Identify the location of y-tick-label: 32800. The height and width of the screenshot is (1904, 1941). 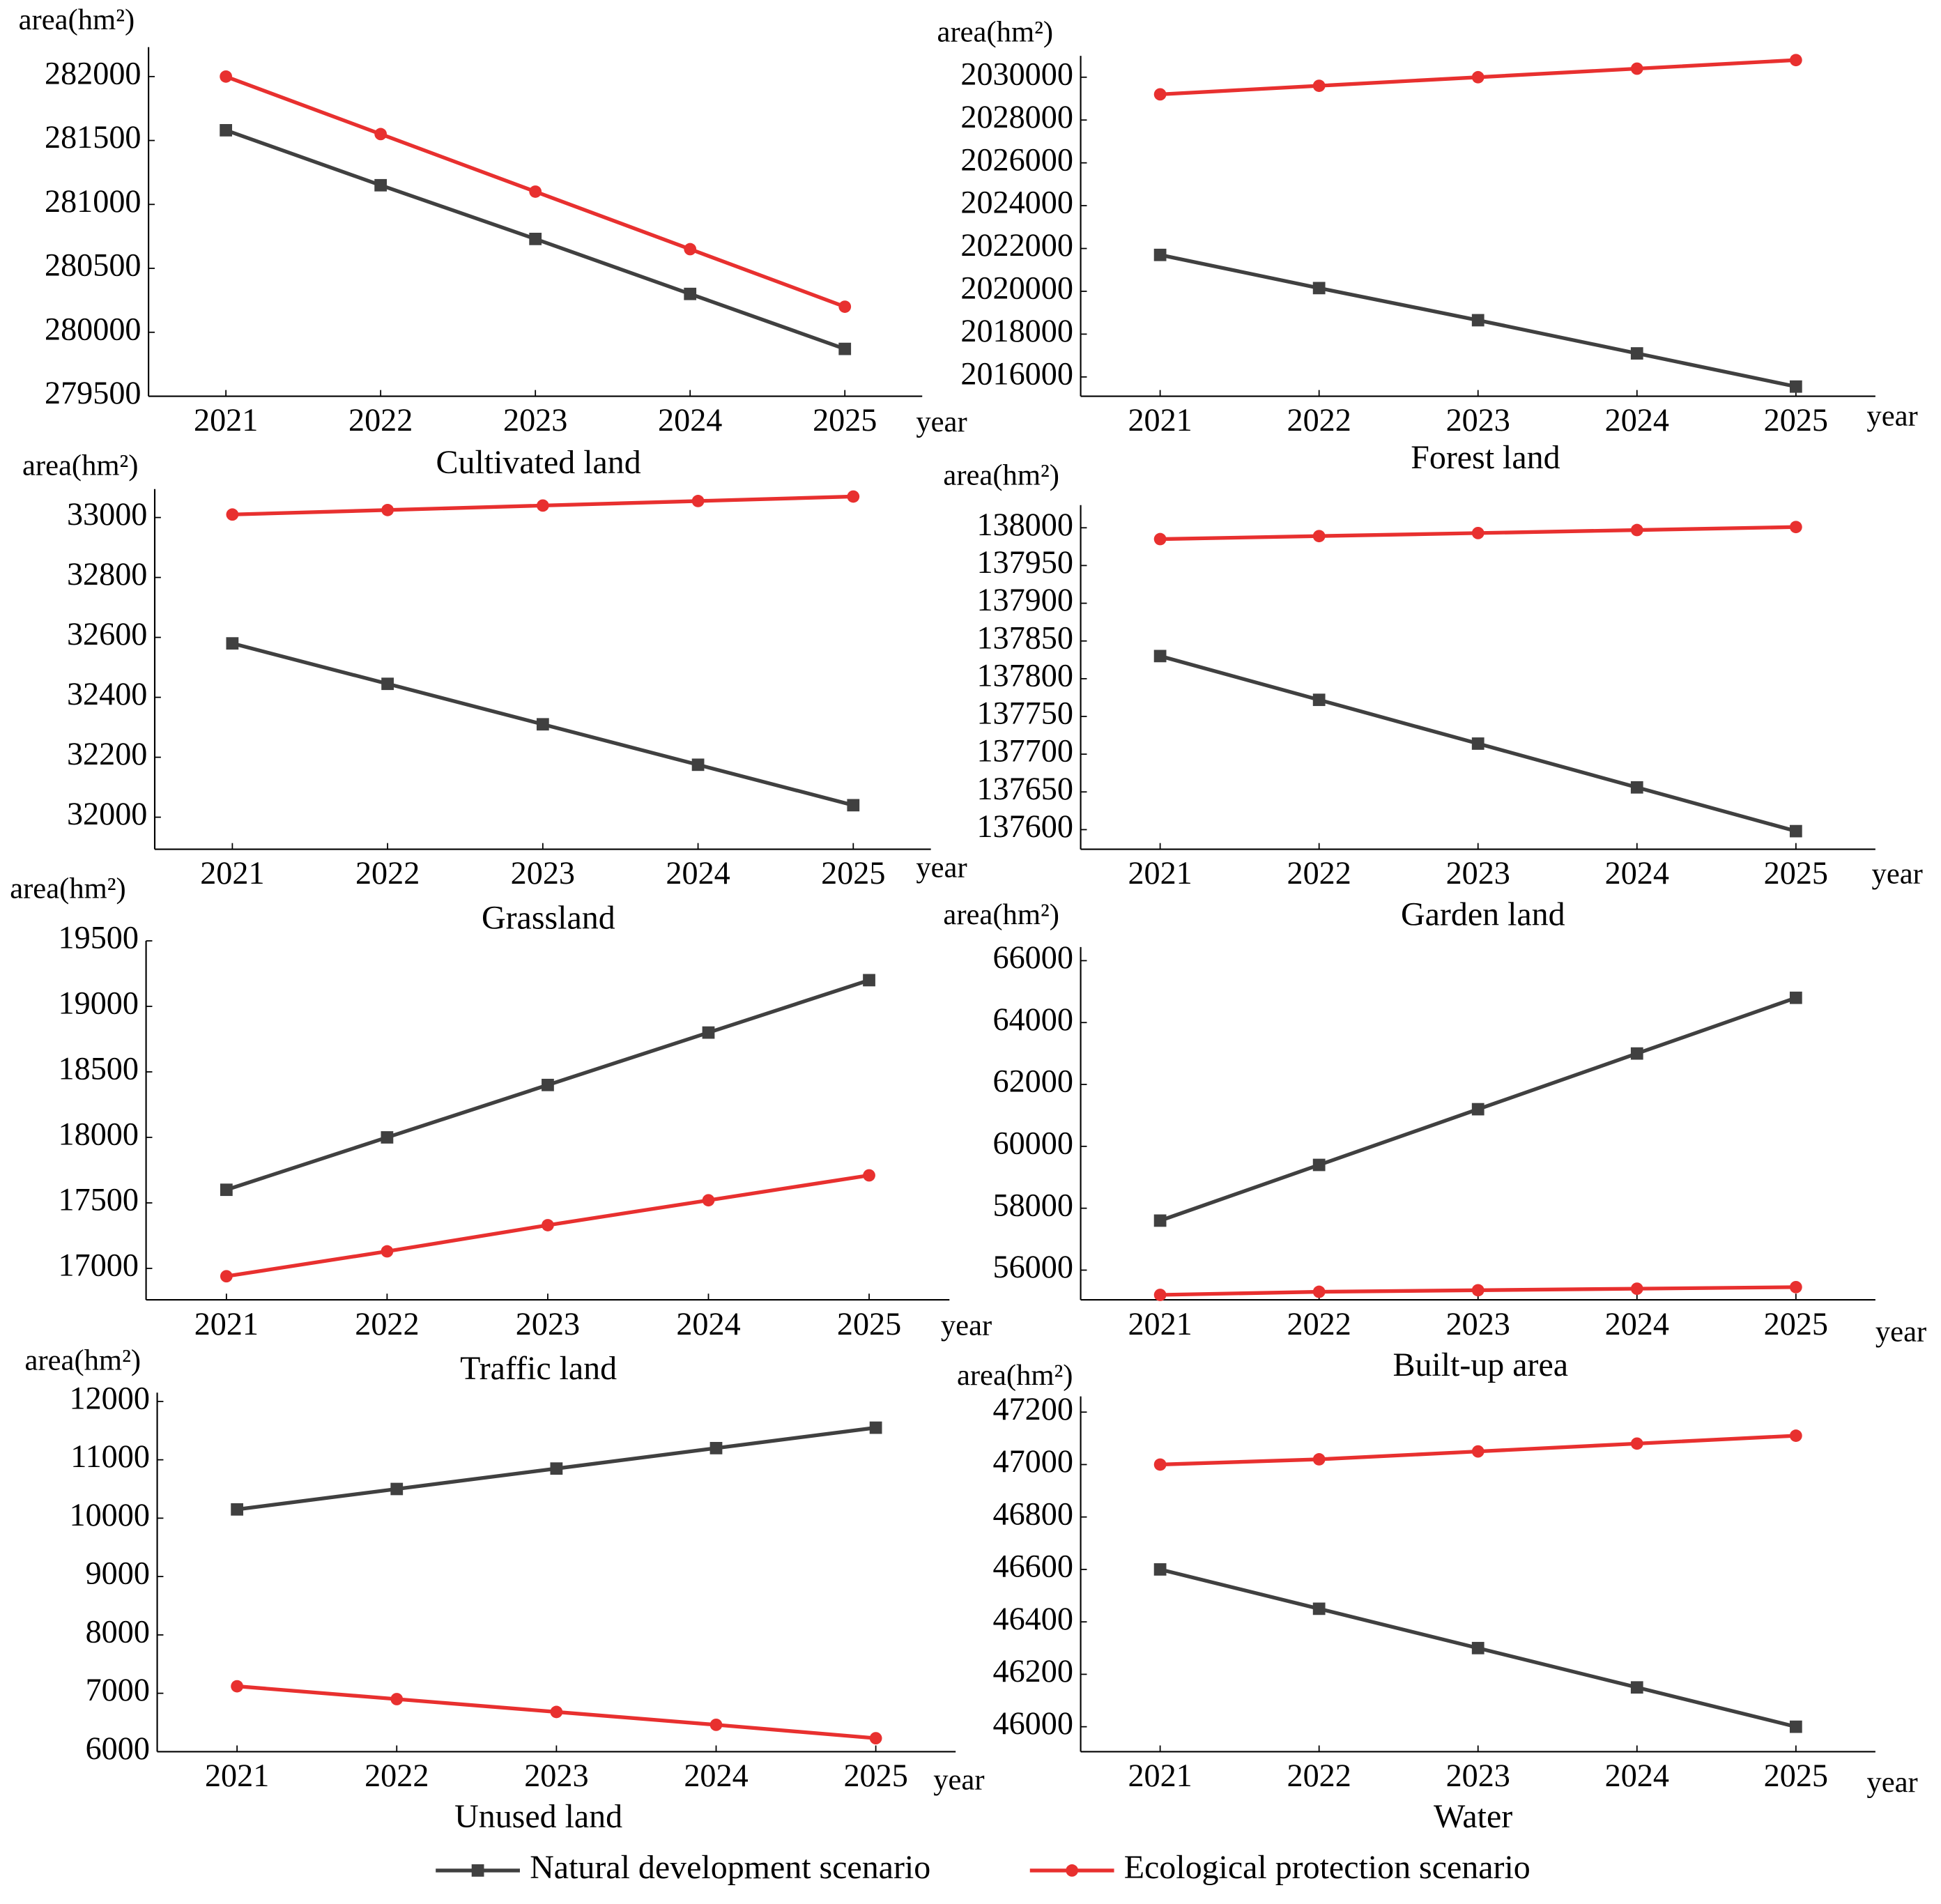
(107, 574).